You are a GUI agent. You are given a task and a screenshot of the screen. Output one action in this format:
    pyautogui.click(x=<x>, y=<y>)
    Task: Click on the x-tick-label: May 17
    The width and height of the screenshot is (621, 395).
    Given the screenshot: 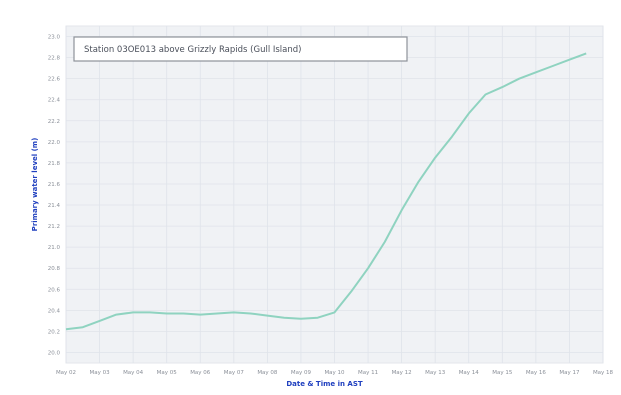 What is the action you would take?
    pyautogui.click(x=569, y=373)
    